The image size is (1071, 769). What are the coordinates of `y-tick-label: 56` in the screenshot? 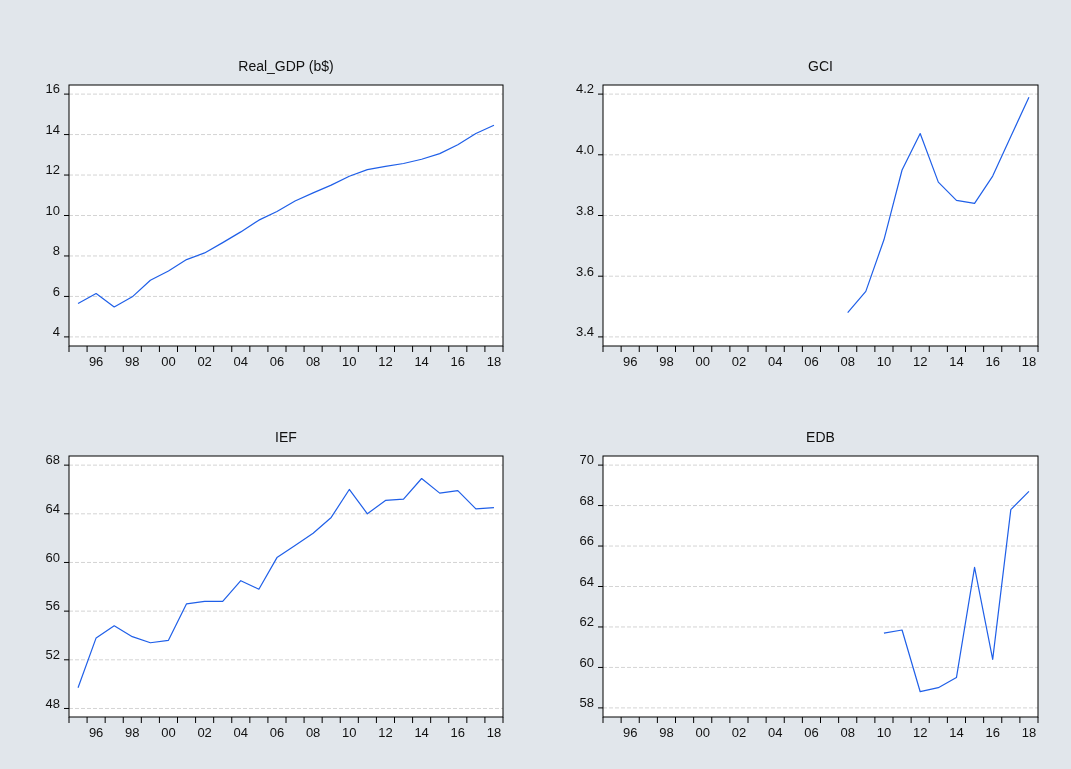 It's located at (52, 606).